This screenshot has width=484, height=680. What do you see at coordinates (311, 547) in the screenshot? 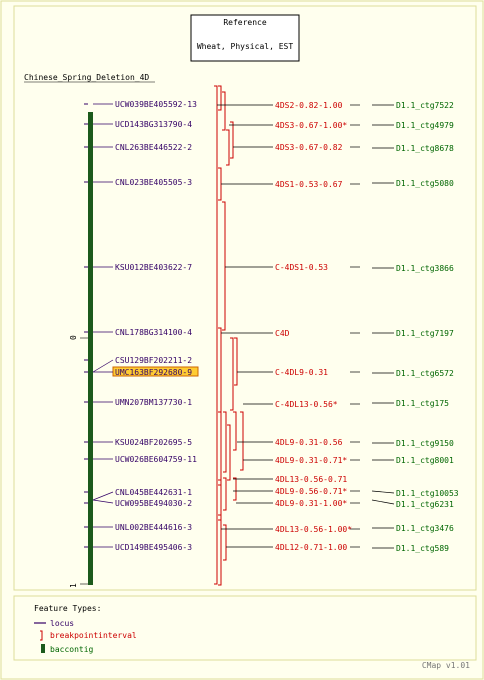
I see `bin-label: 4DL12-0.71-1.00` at bounding box center [311, 547].